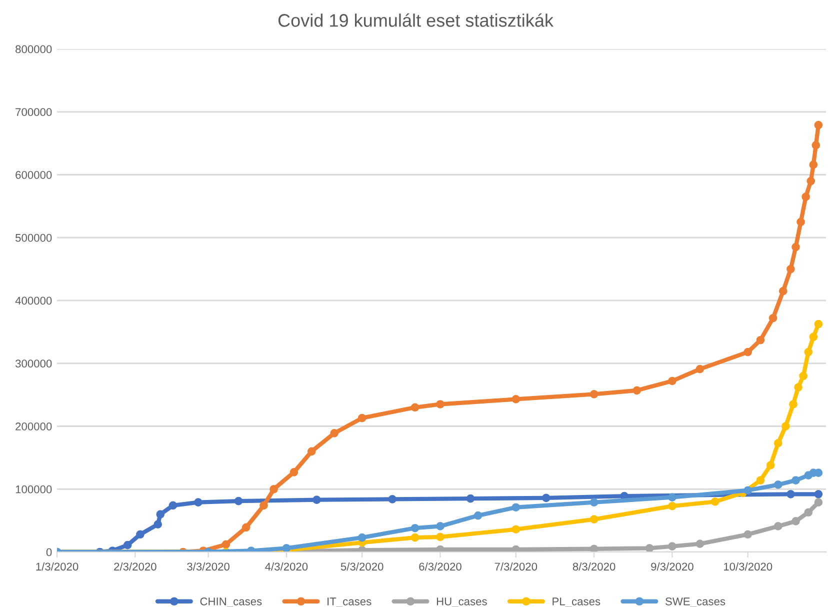 The width and height of the screenshot is (831, 607). I want to click on y-tick-label: 500000, so click(34, 238).